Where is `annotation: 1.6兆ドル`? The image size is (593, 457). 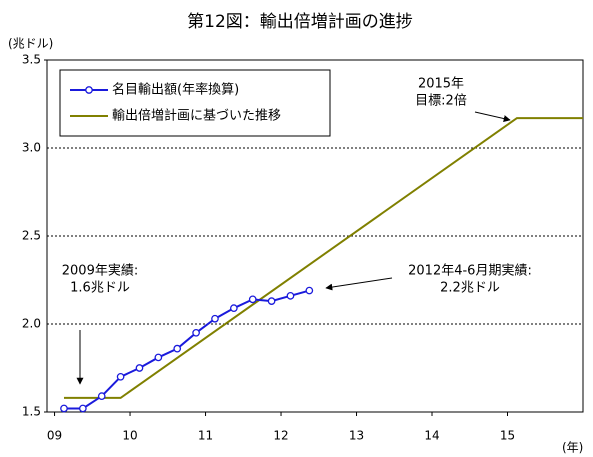
annotation: 1.6兆ドル is located at coordinates (100, 288).